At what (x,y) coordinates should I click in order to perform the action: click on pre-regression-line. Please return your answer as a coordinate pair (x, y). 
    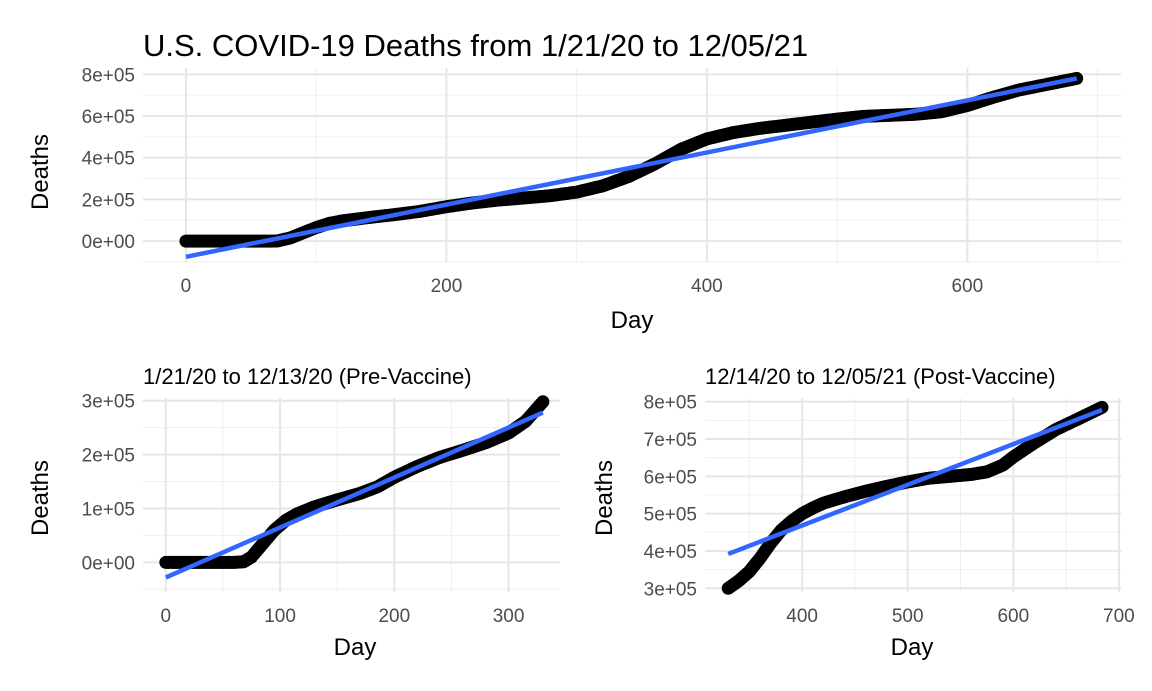
    Looking at the image, I should click on (354, 495).